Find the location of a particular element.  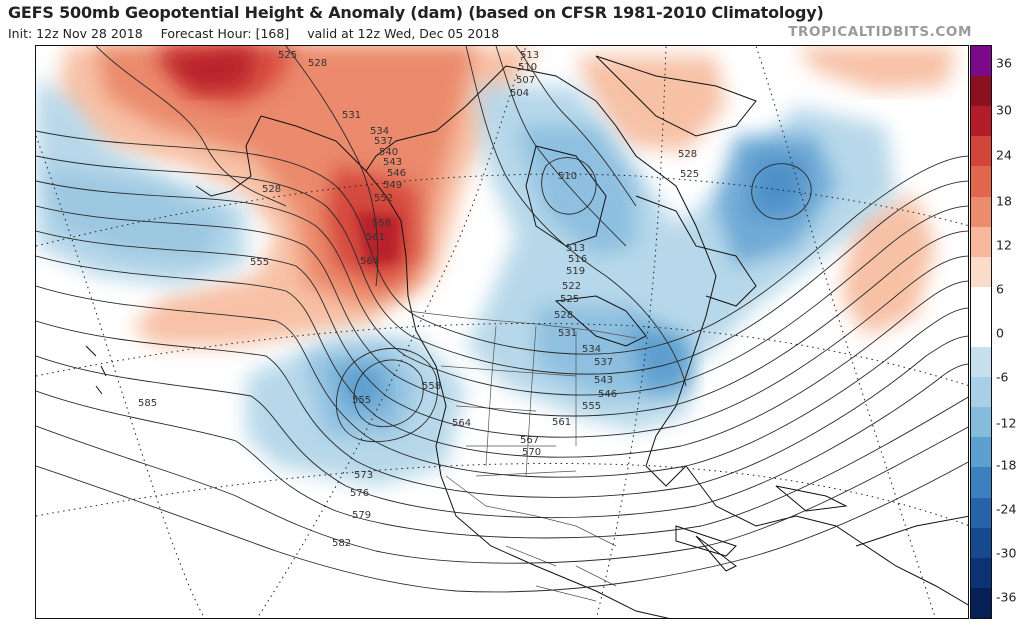

colorbar-tick-label: 6 is located at coordinates (1000, 289).